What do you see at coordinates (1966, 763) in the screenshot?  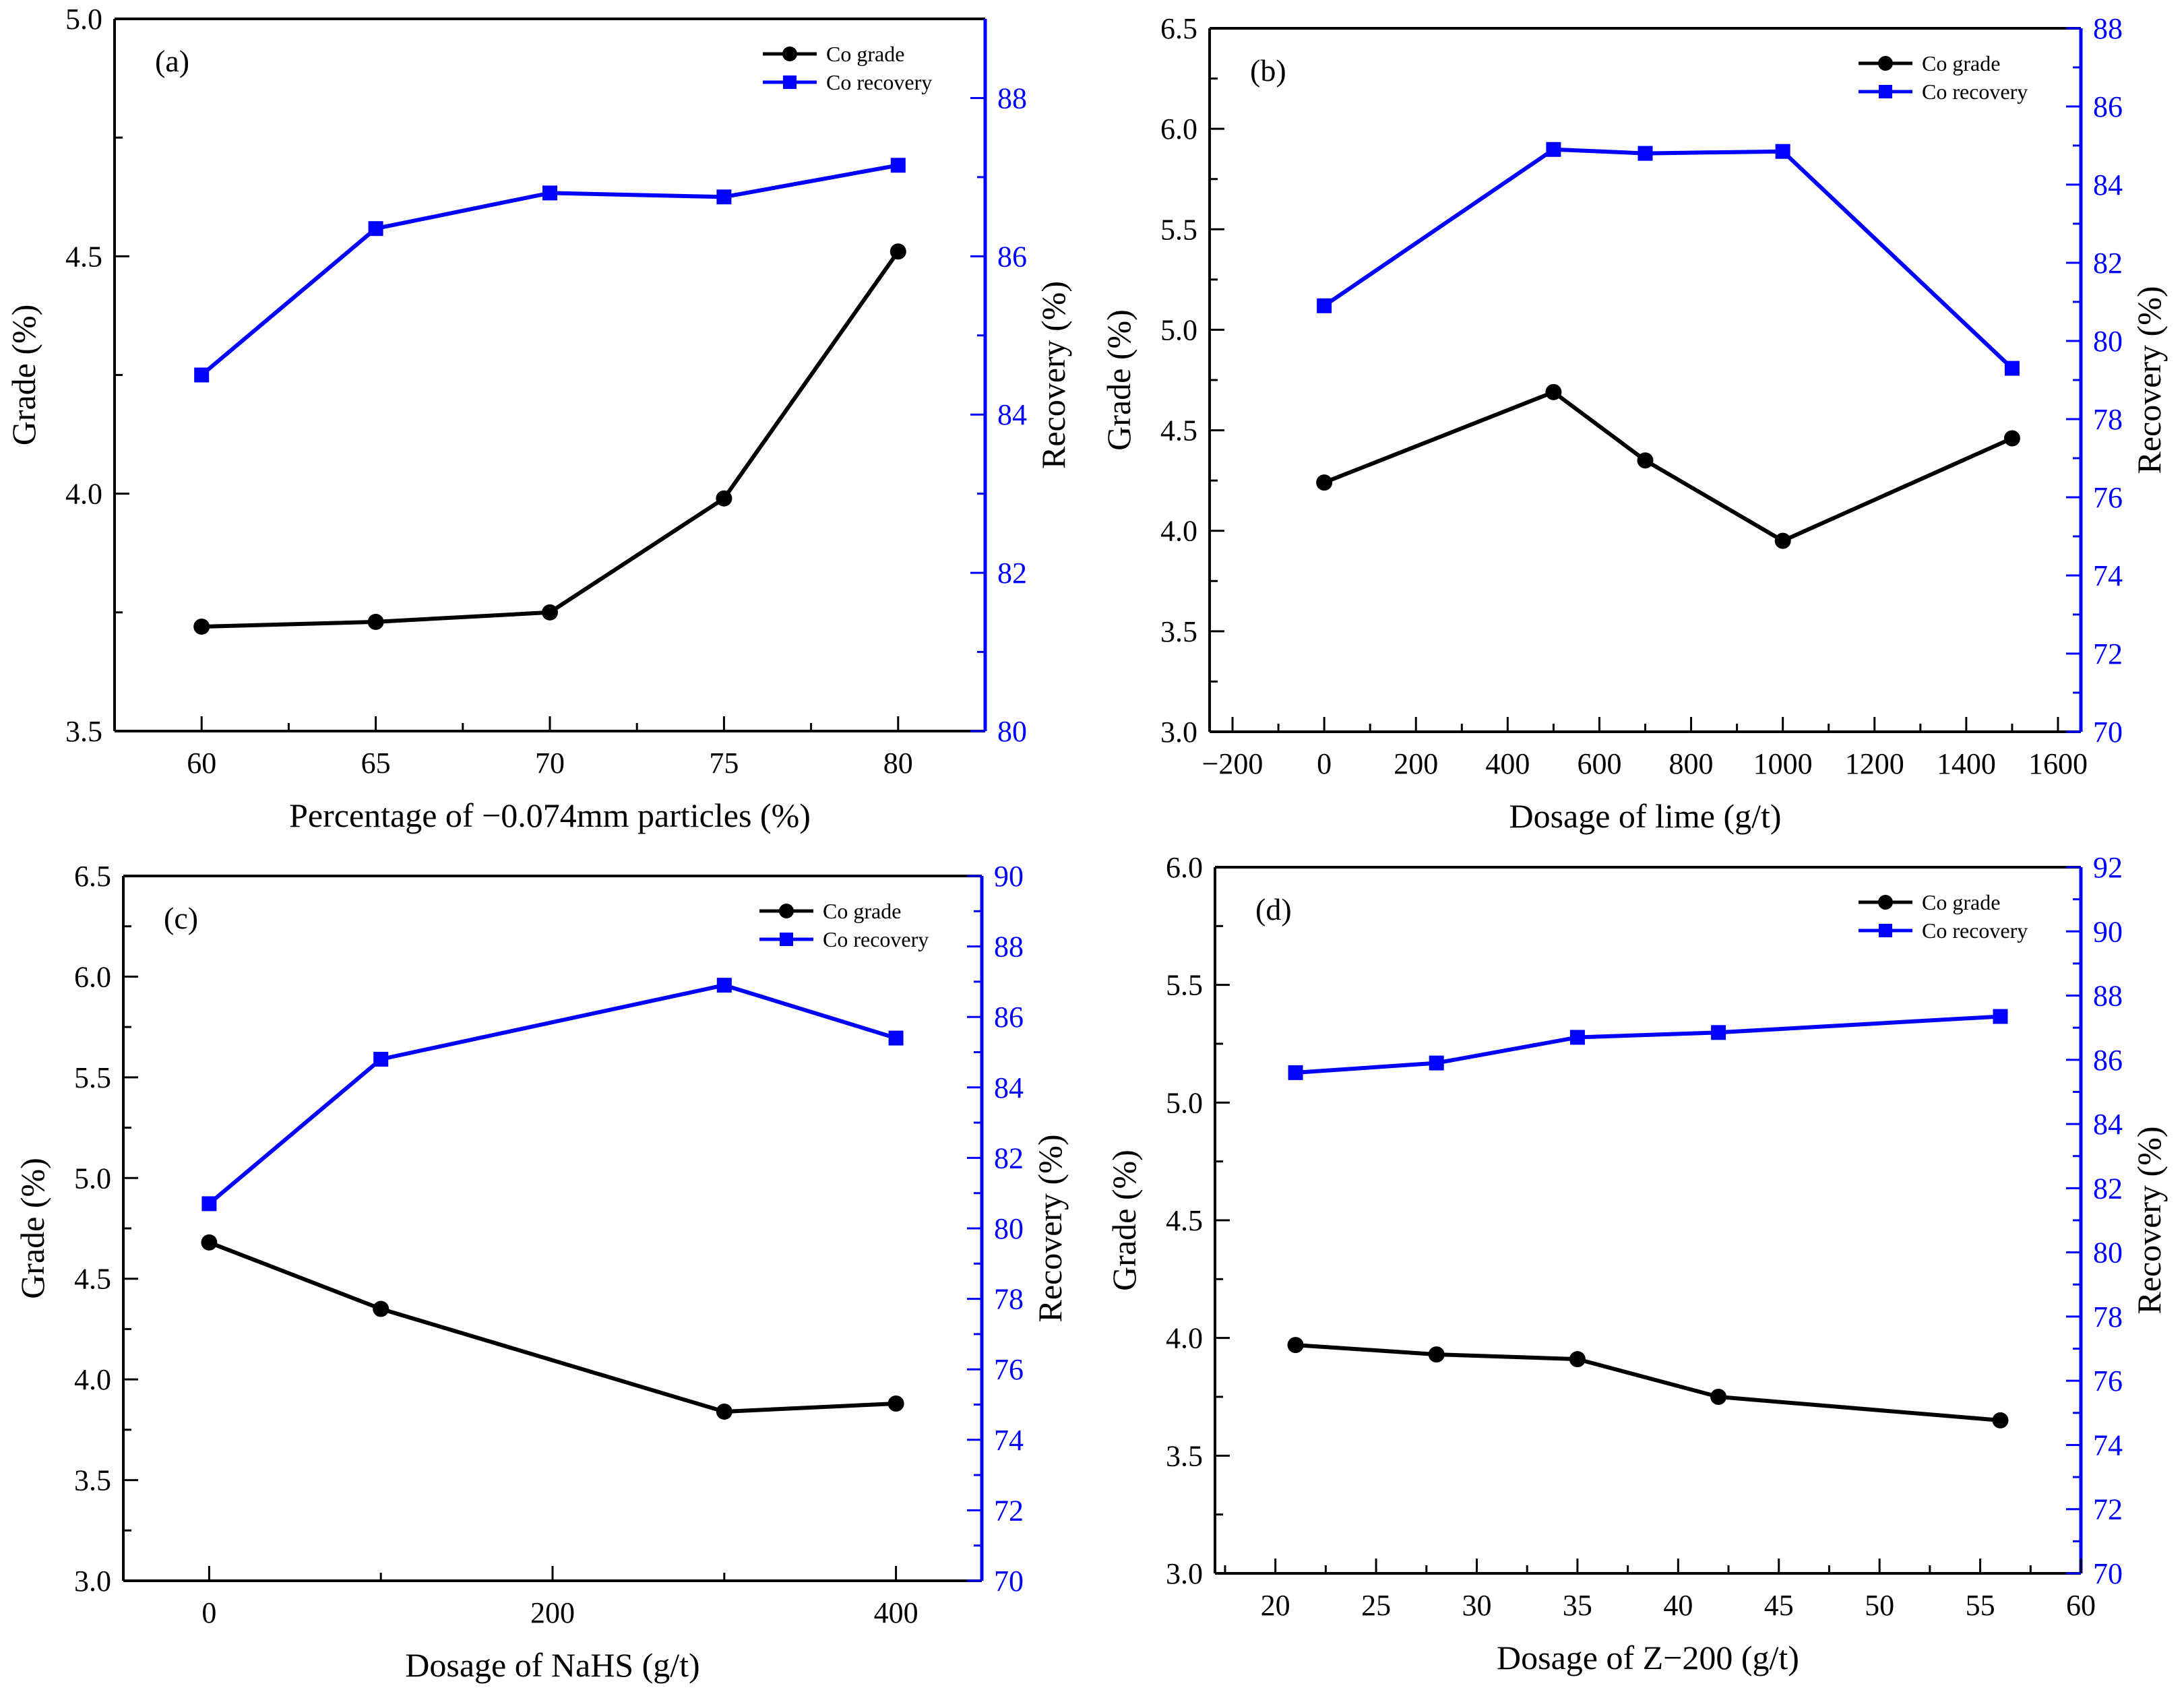 I see `x-tick-label: 1400` at bounding box center [1966, 763].